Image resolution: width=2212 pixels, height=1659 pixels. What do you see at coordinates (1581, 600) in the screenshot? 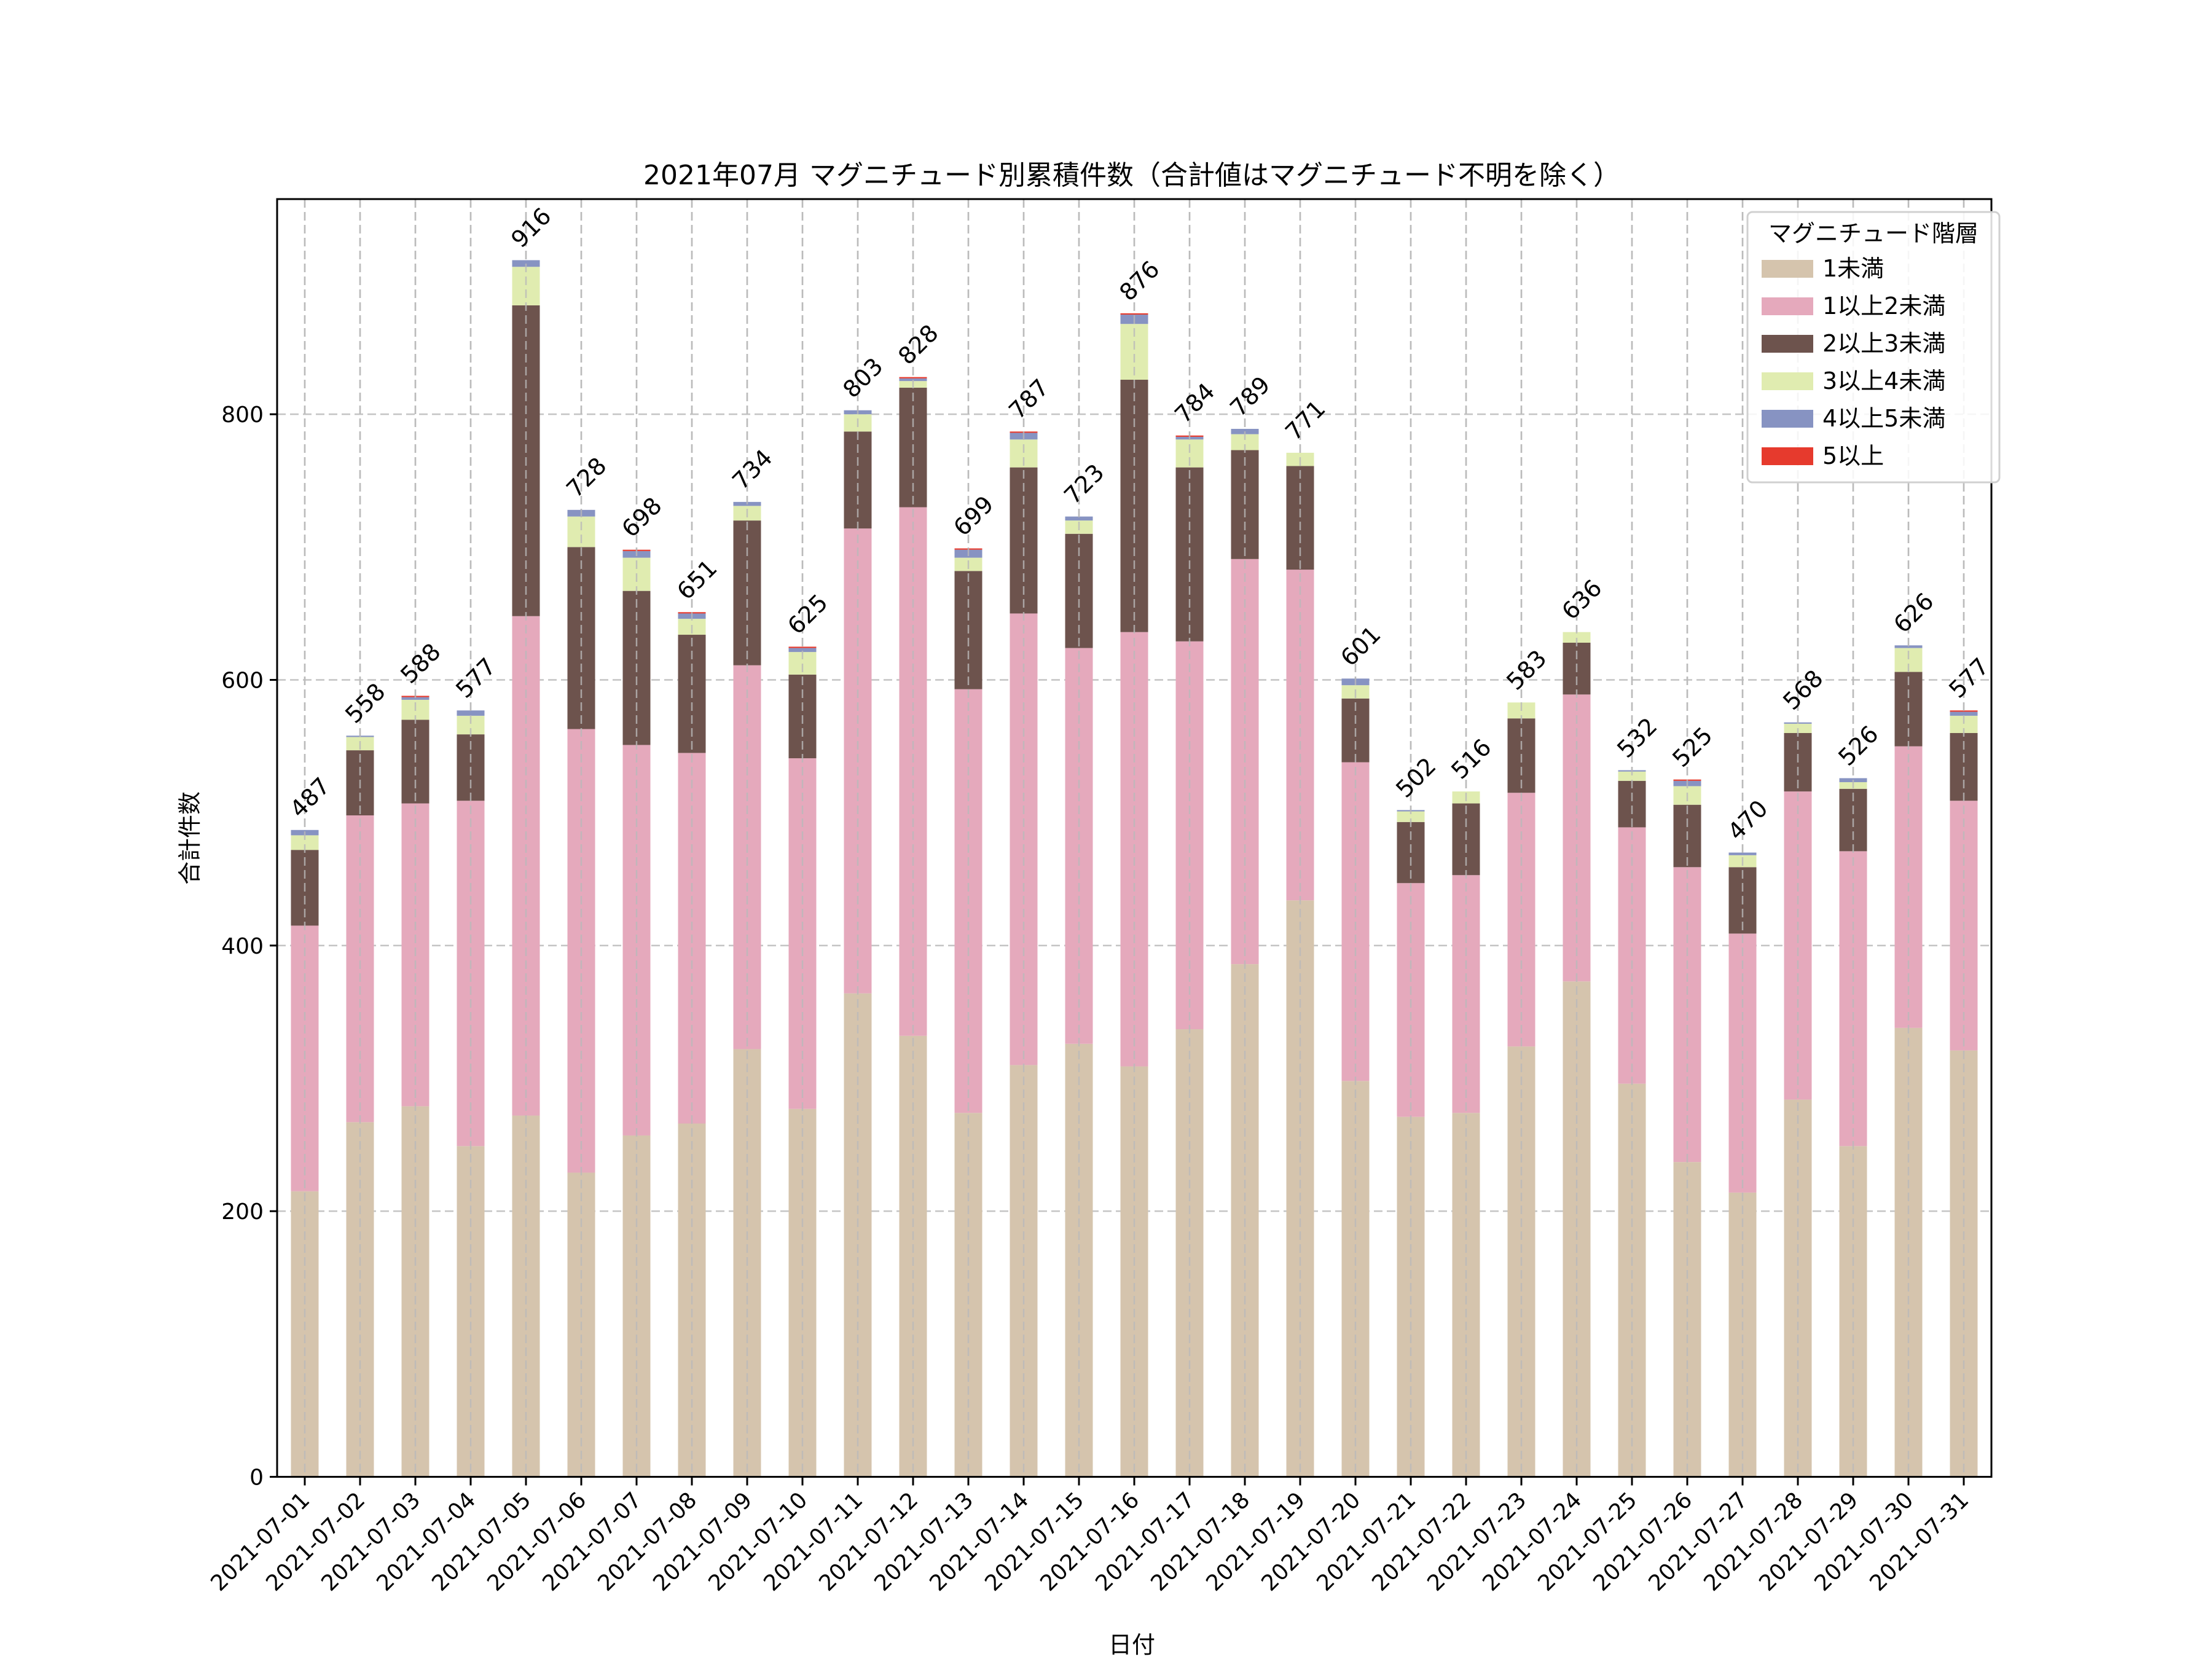
I see `total-label: 636` at bounding box center [1581, 600].